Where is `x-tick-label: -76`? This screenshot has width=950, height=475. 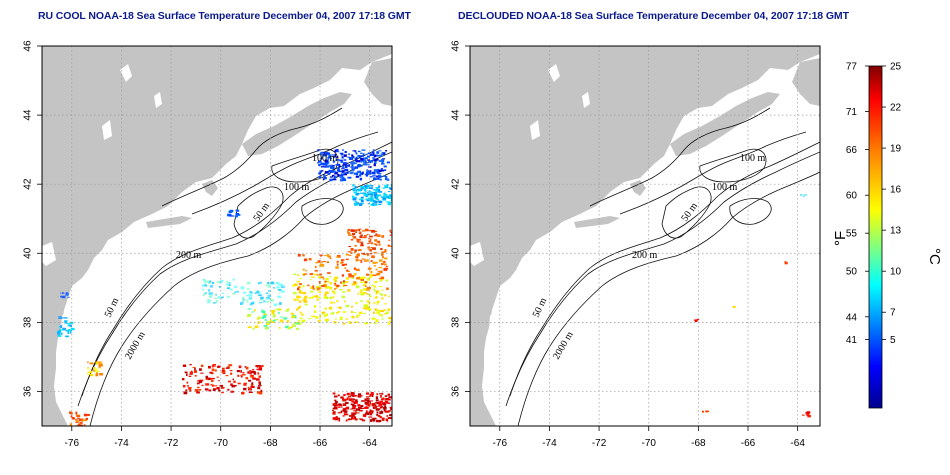 x-tick-label: -76 is located at coordinates (500, 443).